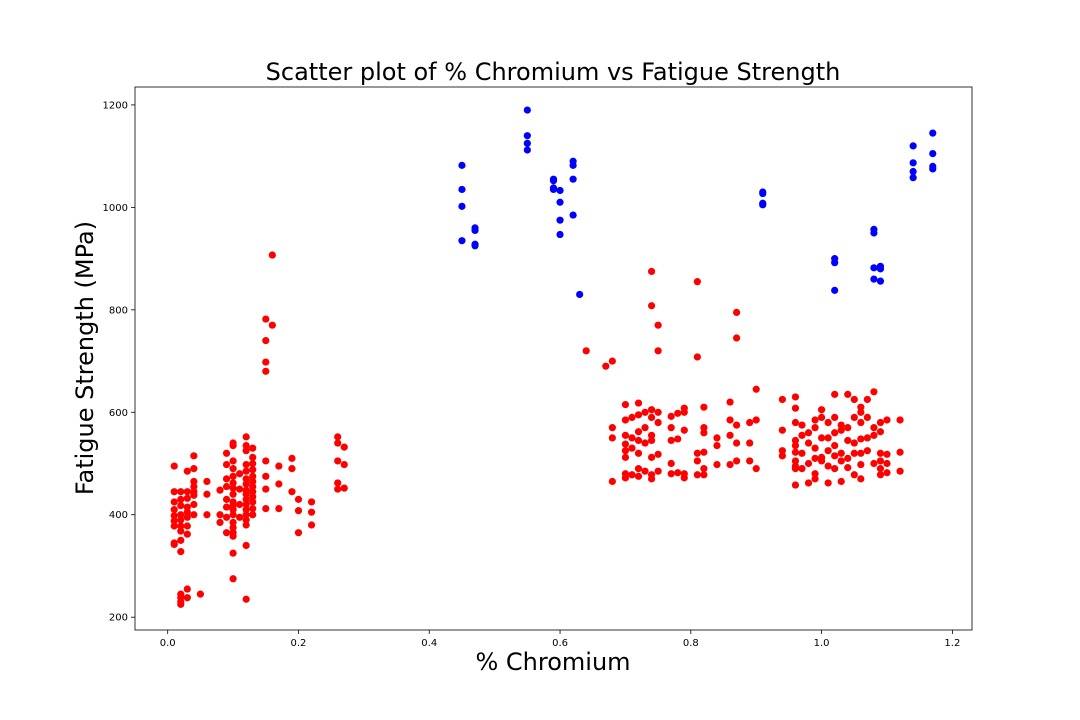 This screenshot has width=1080, height=720. What do you see at coordinates (118, 310) in the screenshot?
I see `y-tick-label: 800` at bounding box center [118, 310].